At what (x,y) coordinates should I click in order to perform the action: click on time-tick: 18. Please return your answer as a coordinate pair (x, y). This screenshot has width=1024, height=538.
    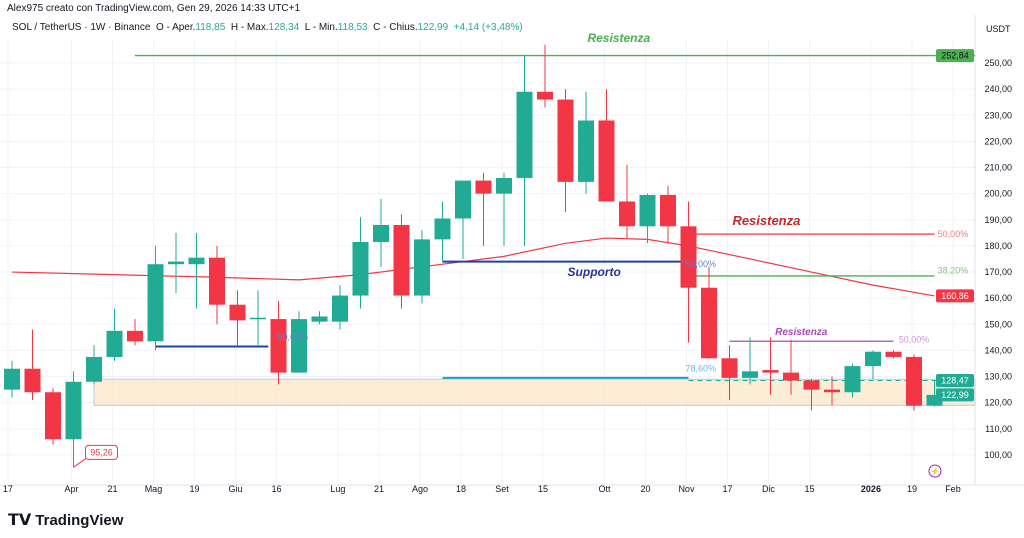
    Looking at the image, I should click on (461, 489).